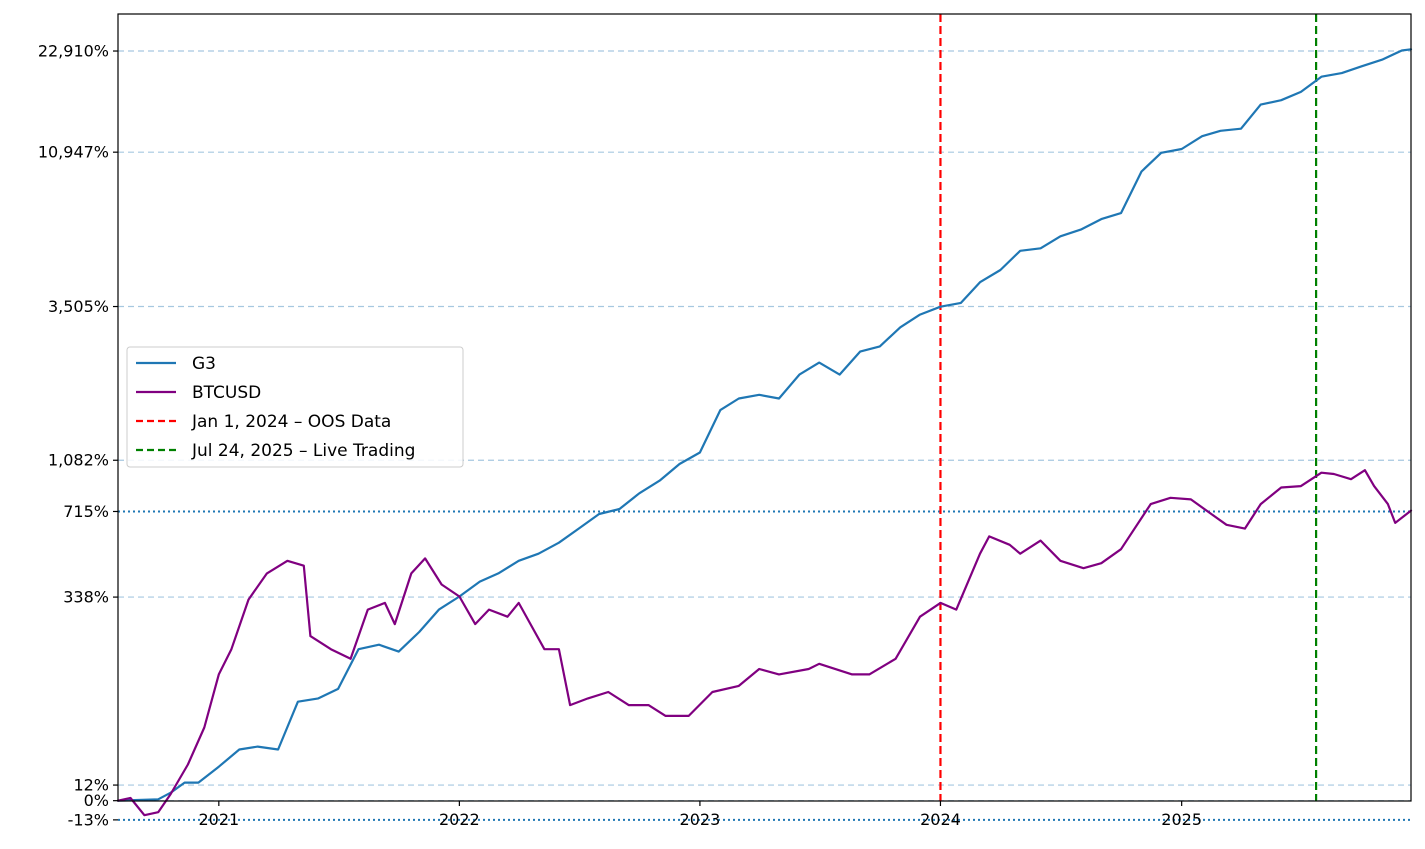 This screenshot has width=1425, height=849. I want to click on x-tick-label: 2022, so click(459, 819).